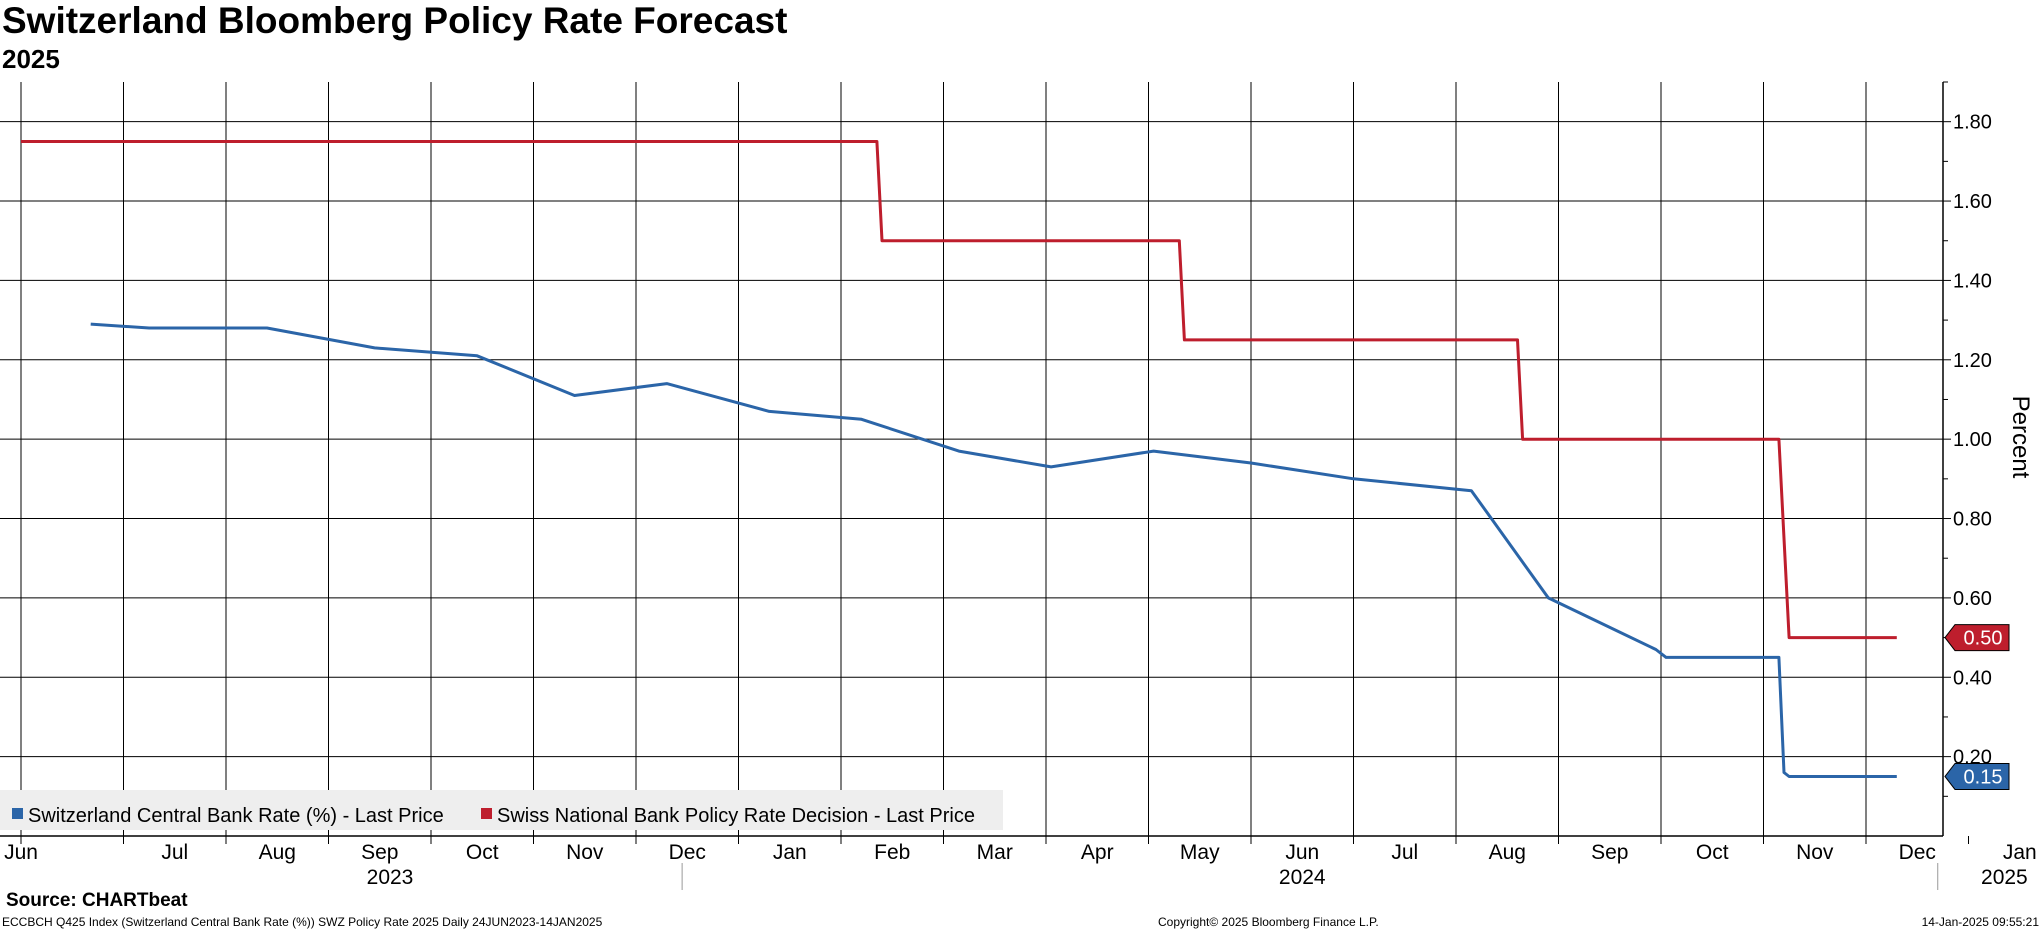 This screenshot has height=932, width=2041. Describe the element at coordinates (1983, 639) in the screenshot. I see `last-value-label: 0.50` at that location.